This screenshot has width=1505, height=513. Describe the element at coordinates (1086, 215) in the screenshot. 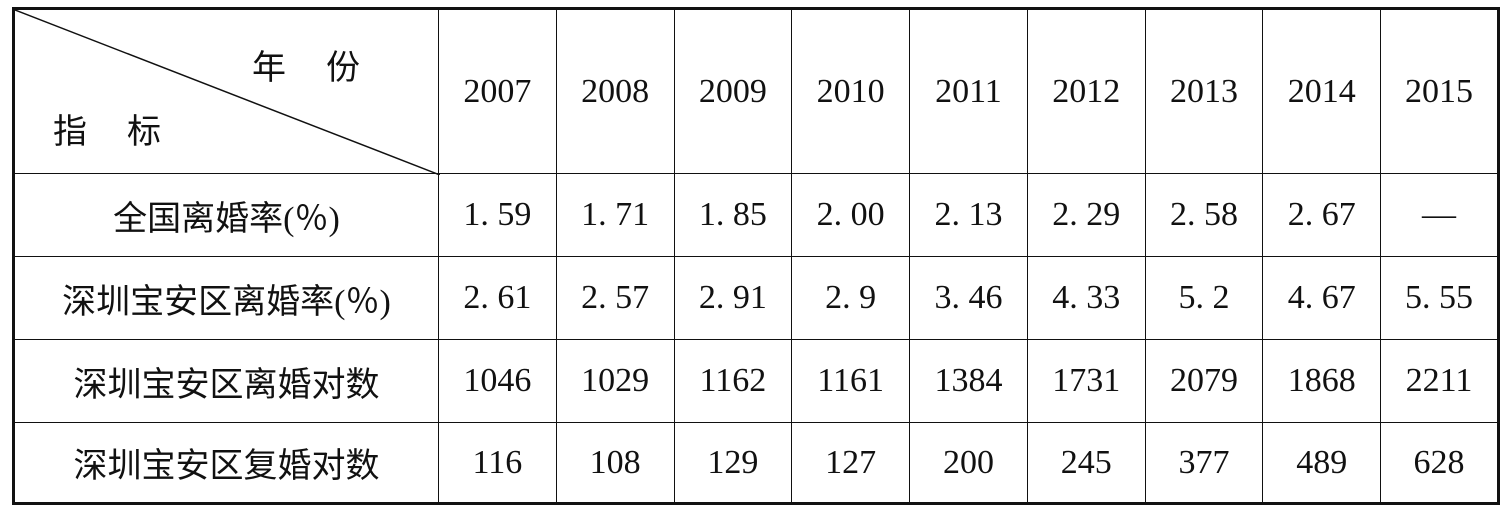

I see `value-cell: 2. 29` at that location.